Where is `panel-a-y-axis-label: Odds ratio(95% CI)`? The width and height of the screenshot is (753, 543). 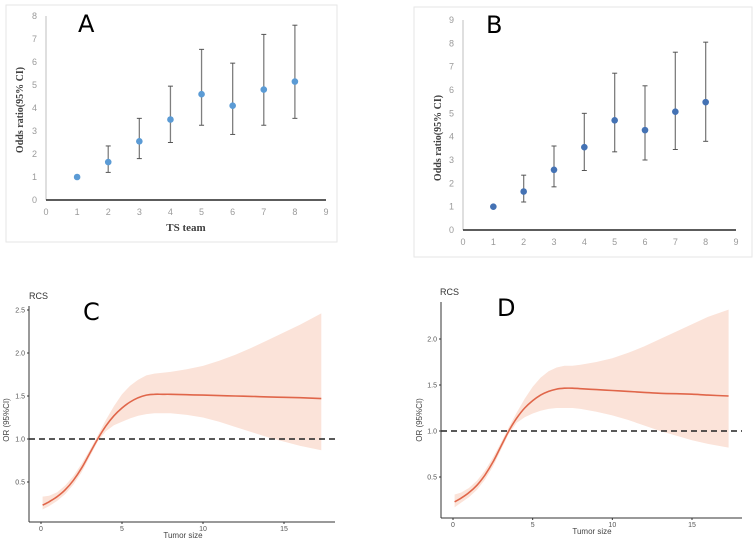 panel-a-y-axis-label: Odds ratio(95% CI) is located at coordinates (20, 110).